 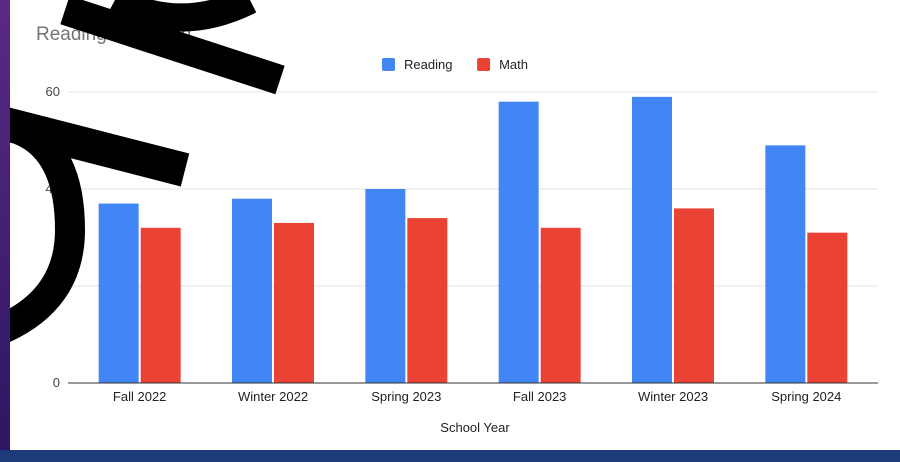 I want to click on legend-swatch-math, so click(x=484, y=64).